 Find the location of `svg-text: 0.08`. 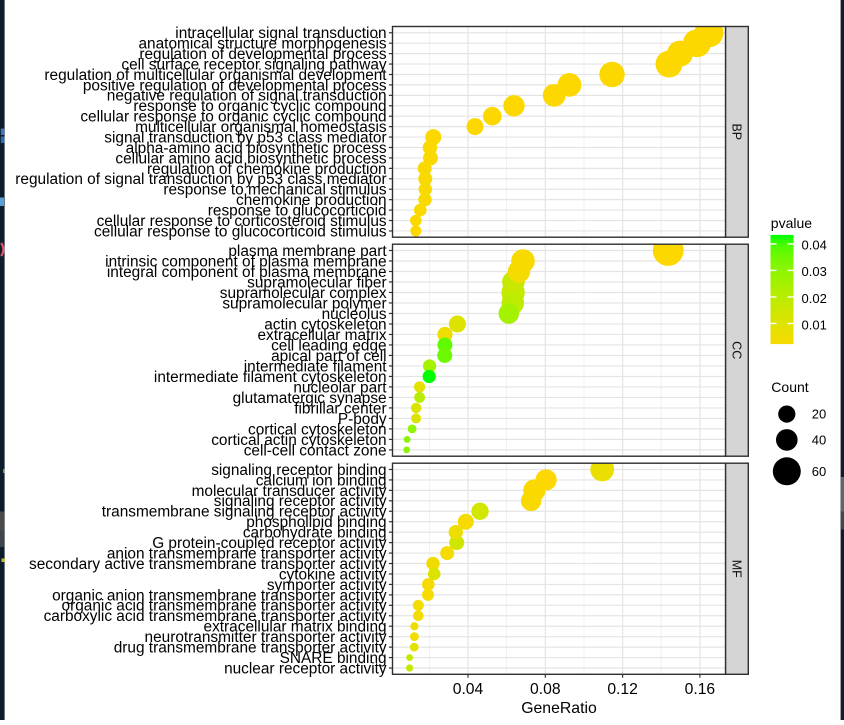

svg-text: 0.08 is located at coordinates (545, 689).